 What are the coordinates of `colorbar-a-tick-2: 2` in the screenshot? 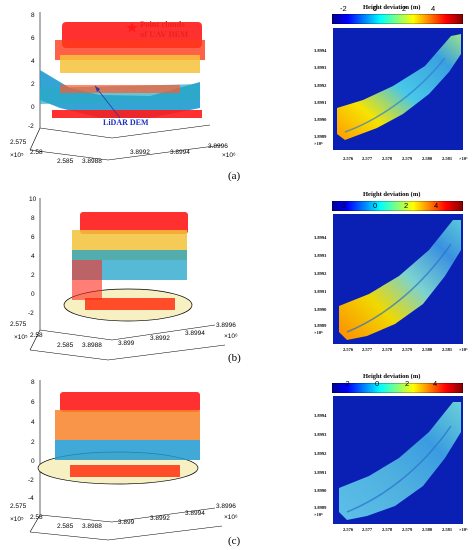 It's located at (404, 8).